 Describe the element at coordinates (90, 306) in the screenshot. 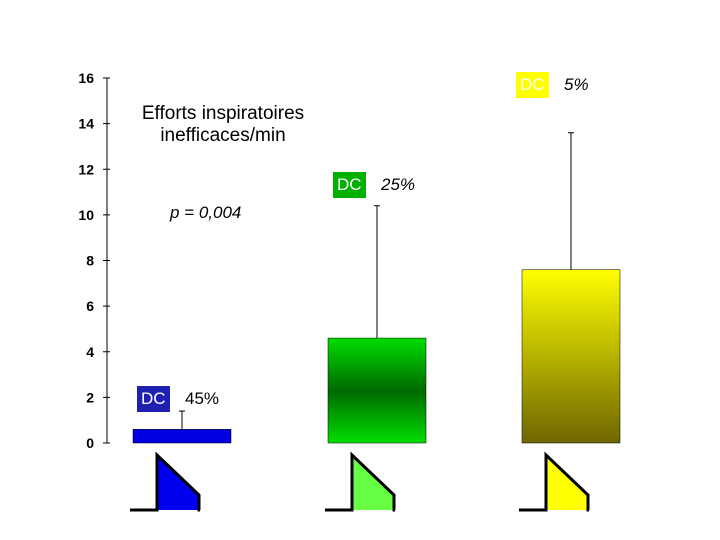

I see `y-tick-label: 6` at that location.